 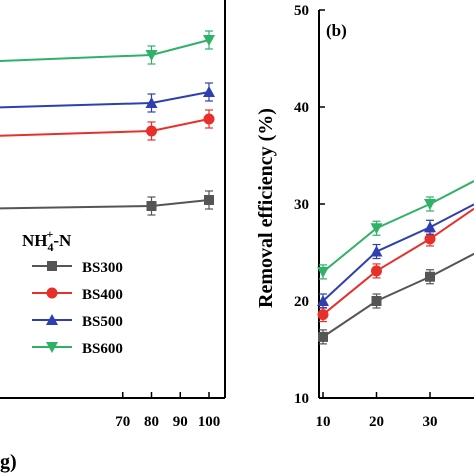 I want to click on panel-b-series, so click(x=395, y=262).